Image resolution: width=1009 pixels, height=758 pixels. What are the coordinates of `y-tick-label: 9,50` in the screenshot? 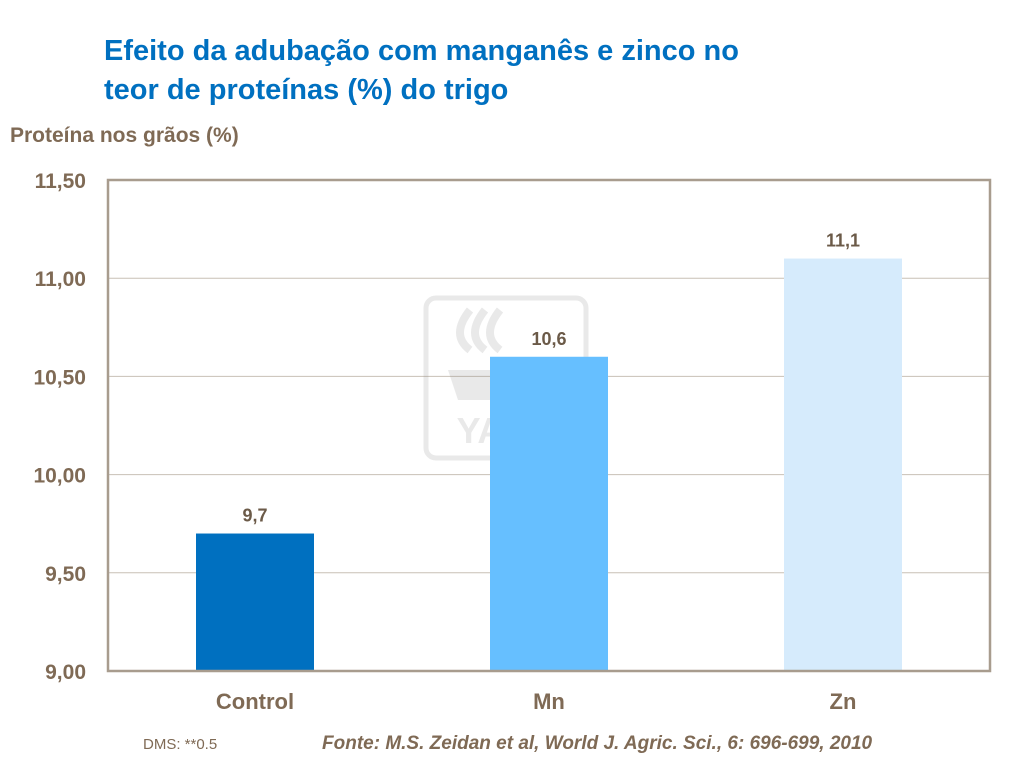 It's located at (65, 574).